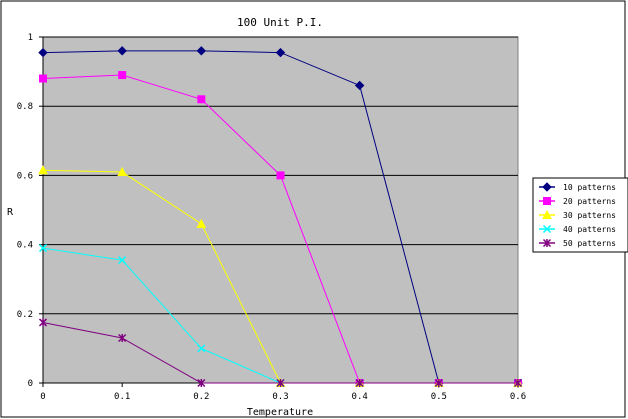 Image resolution: width=628 pixels, height=419 pixels. I want to click on legend-item: 20 patterns, so click(577, 201).